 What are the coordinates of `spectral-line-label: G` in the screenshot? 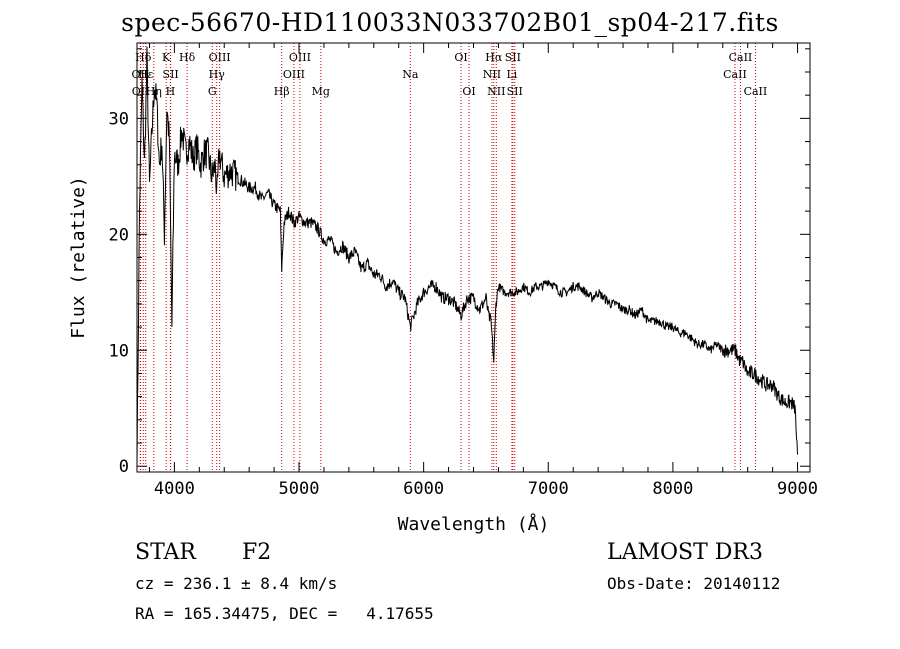 It's located at (212, 91).